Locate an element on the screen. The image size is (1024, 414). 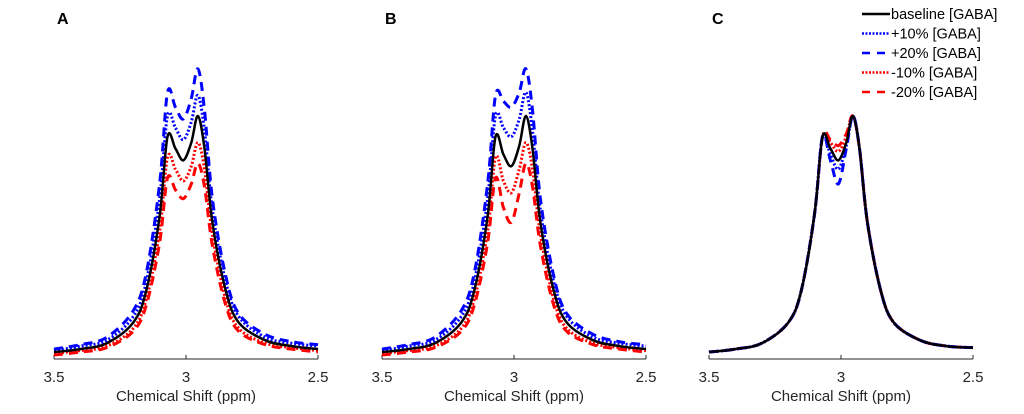
legend-entry: +20% [GABA] is located at coordinates (936, 54).